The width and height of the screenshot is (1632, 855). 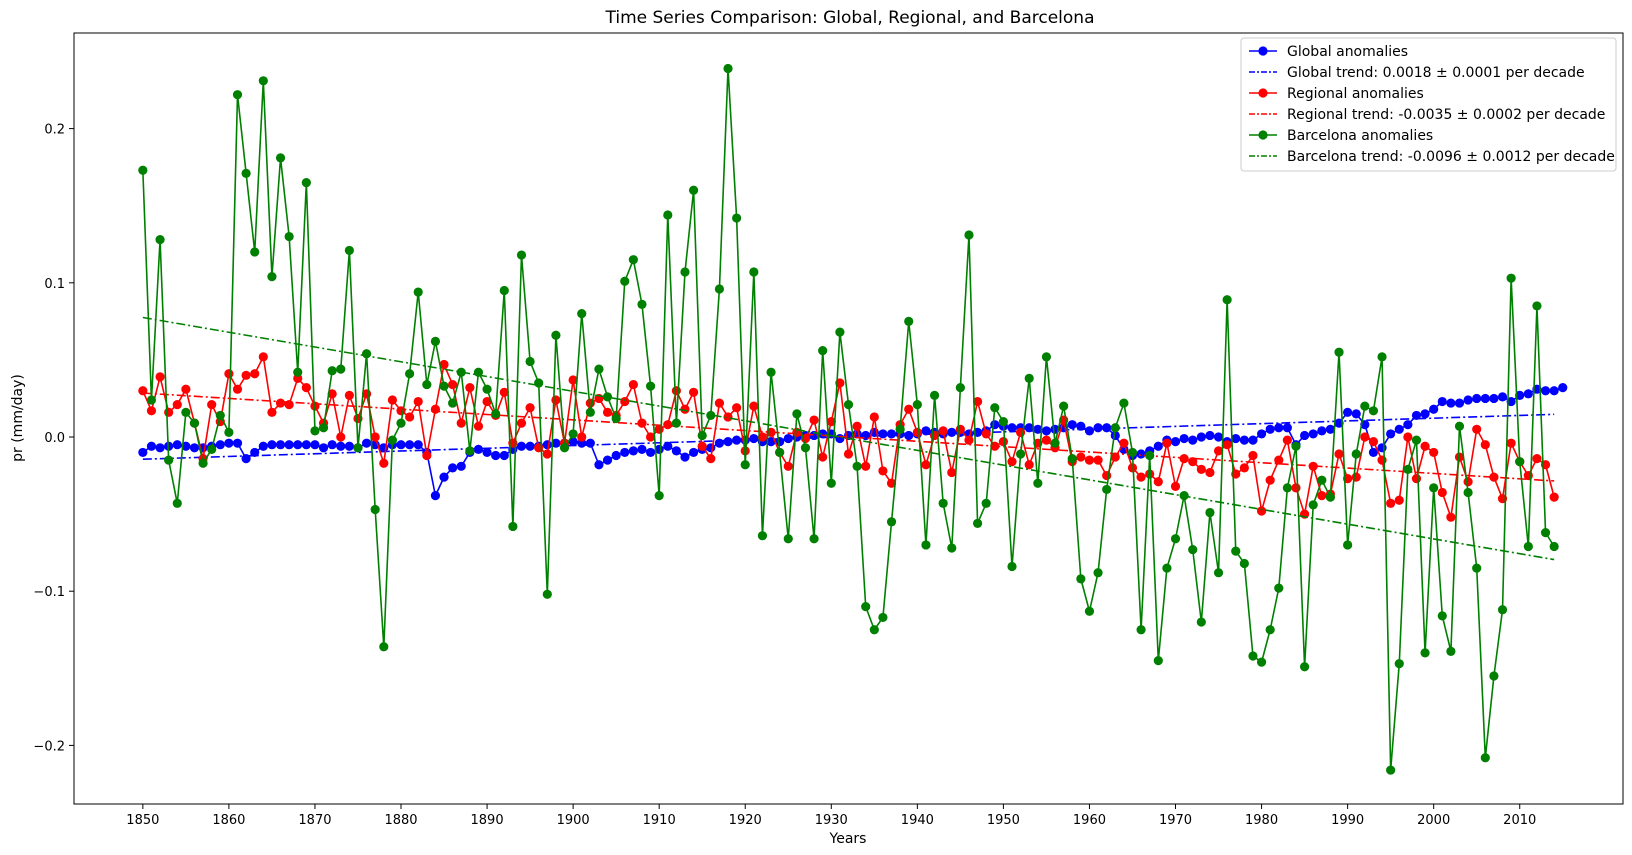 What do you see at coordinates (848, 437) in the screenshot?
I see `series-regional-trend` at bounding box center [848, 437].